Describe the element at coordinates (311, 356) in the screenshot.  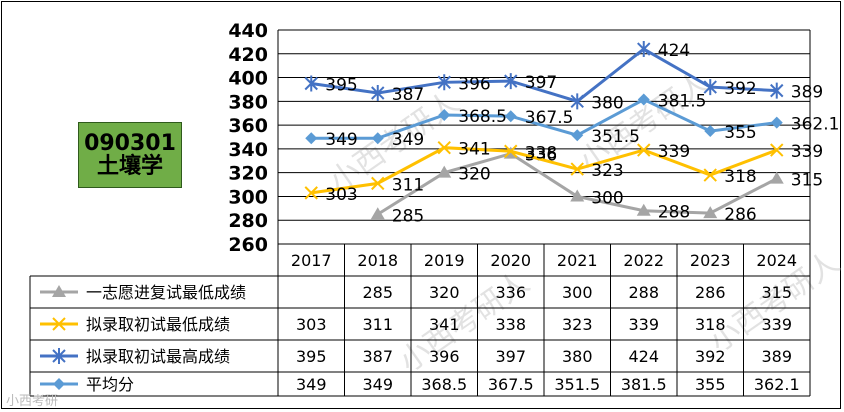
I see `table-cell: 395` at that location.